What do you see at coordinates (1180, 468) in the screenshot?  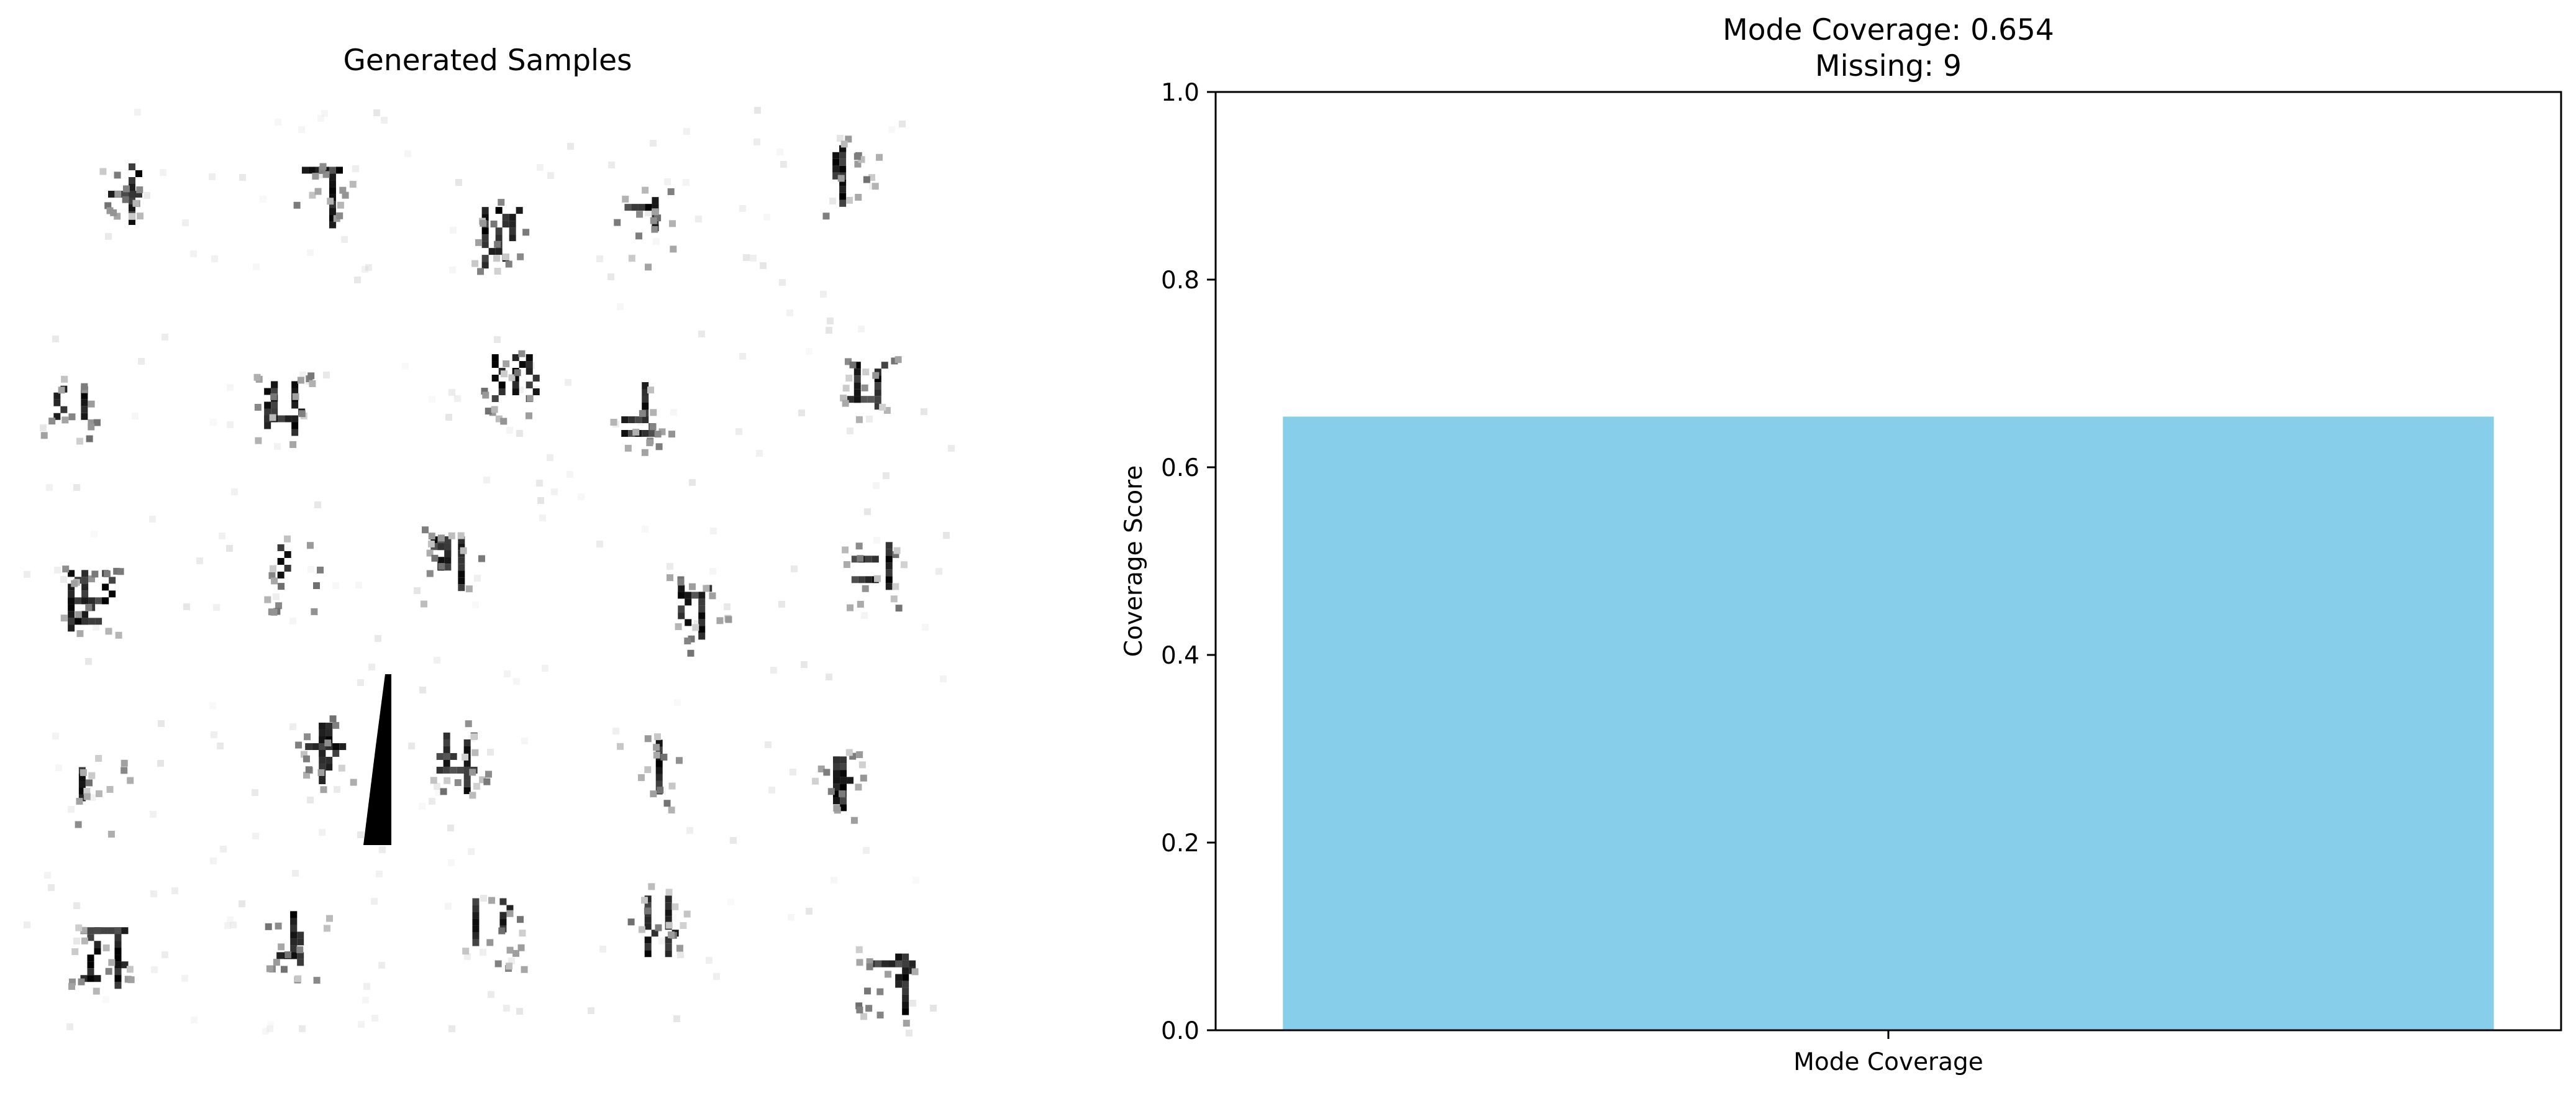 I see `y-tick-label: 0.6` at bounding box center [1180, 468].